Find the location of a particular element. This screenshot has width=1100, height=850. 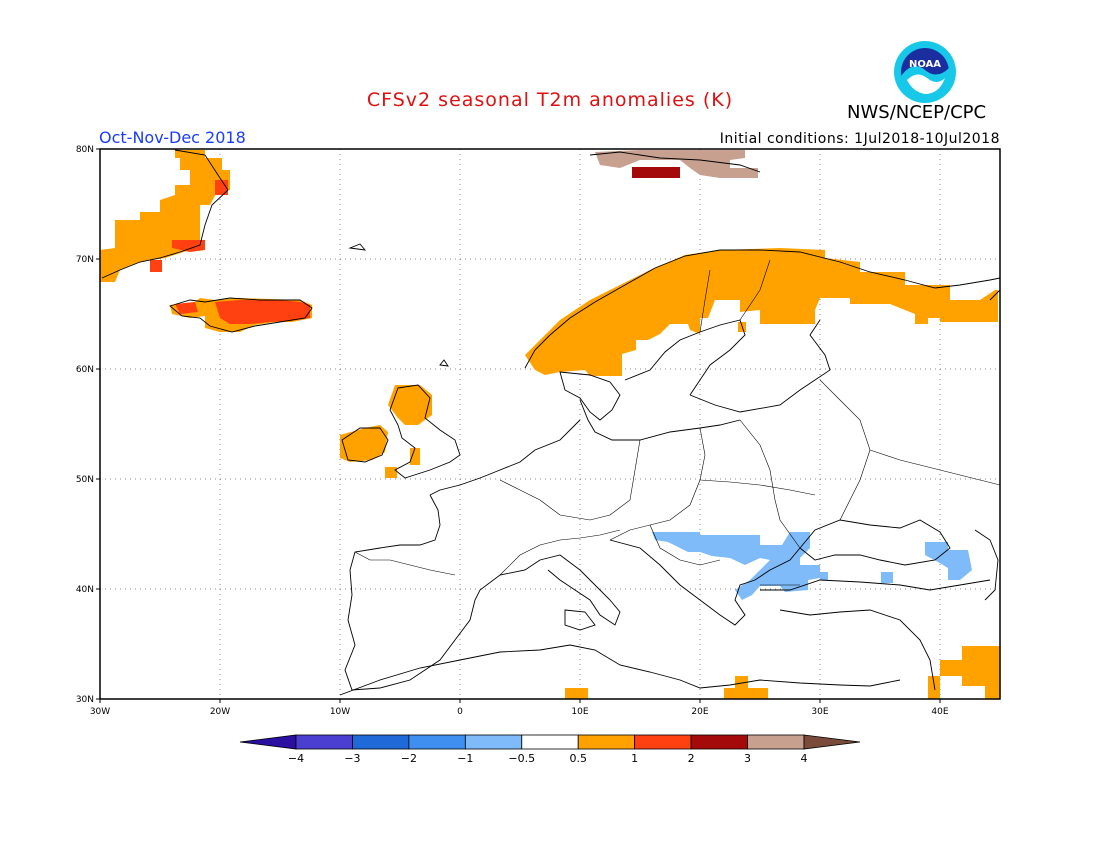

initial-conditions-label: Initial conditions: 1Jul2018-10Jul2018 is located at coordinates (859, 139).